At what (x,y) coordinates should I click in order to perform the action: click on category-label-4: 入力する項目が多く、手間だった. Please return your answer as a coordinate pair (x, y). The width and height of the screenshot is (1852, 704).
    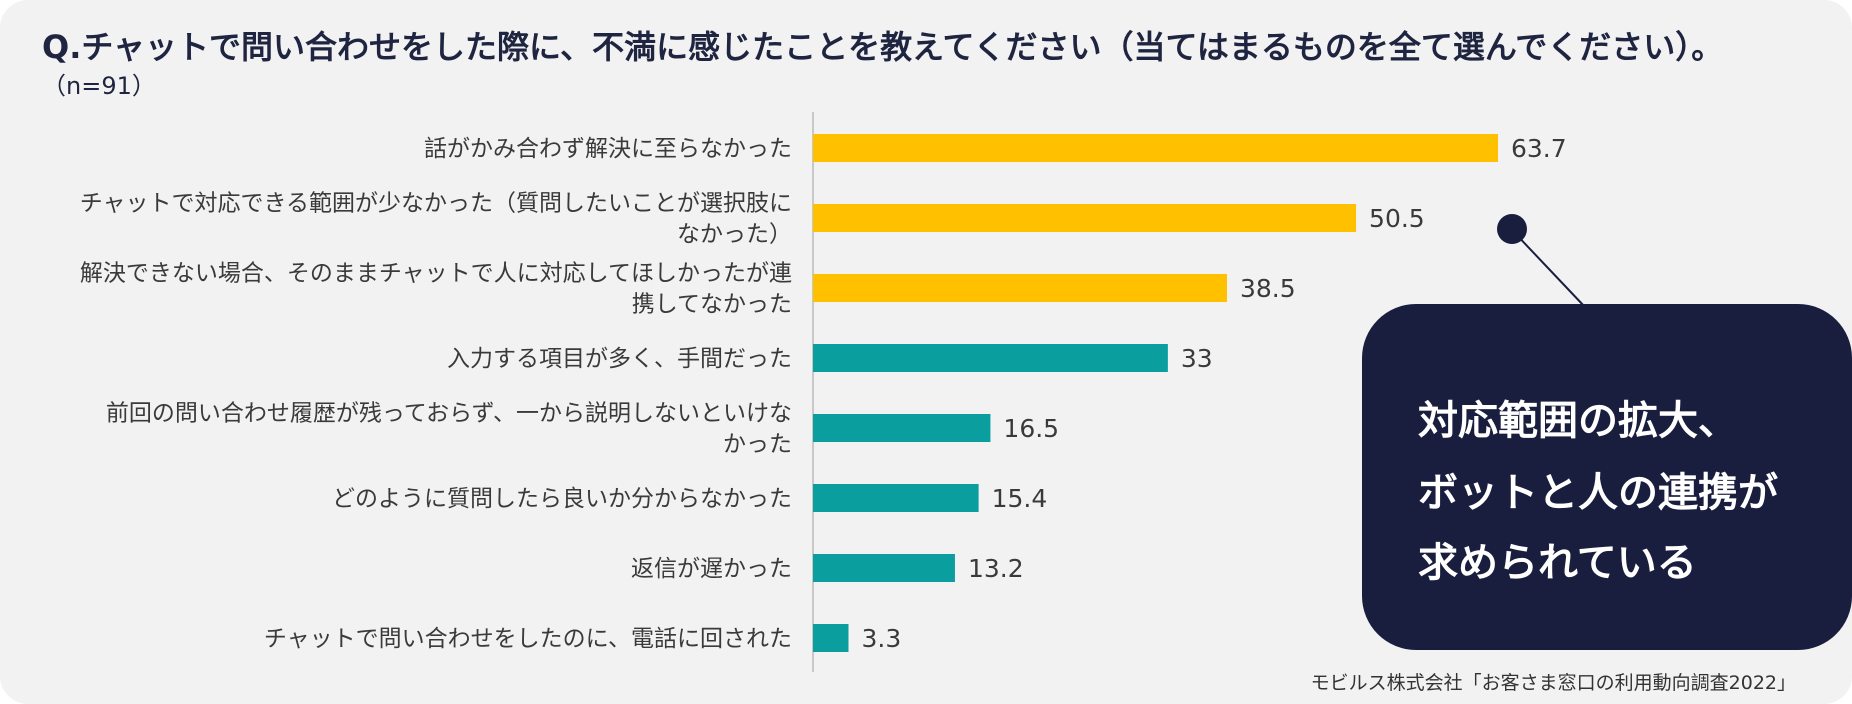
    Looking at the image, I should click on (619, 359).